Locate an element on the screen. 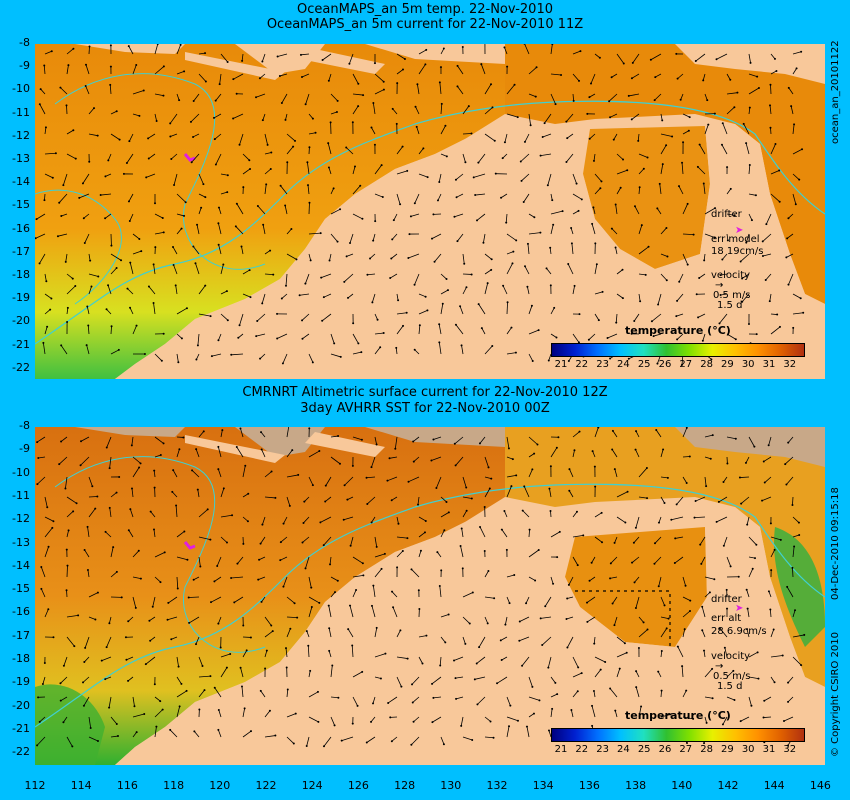 The width and height of the screenshot is (850, 800). bottom-colorbar-title: temperature (°C) is located at coordinates (678, 715).